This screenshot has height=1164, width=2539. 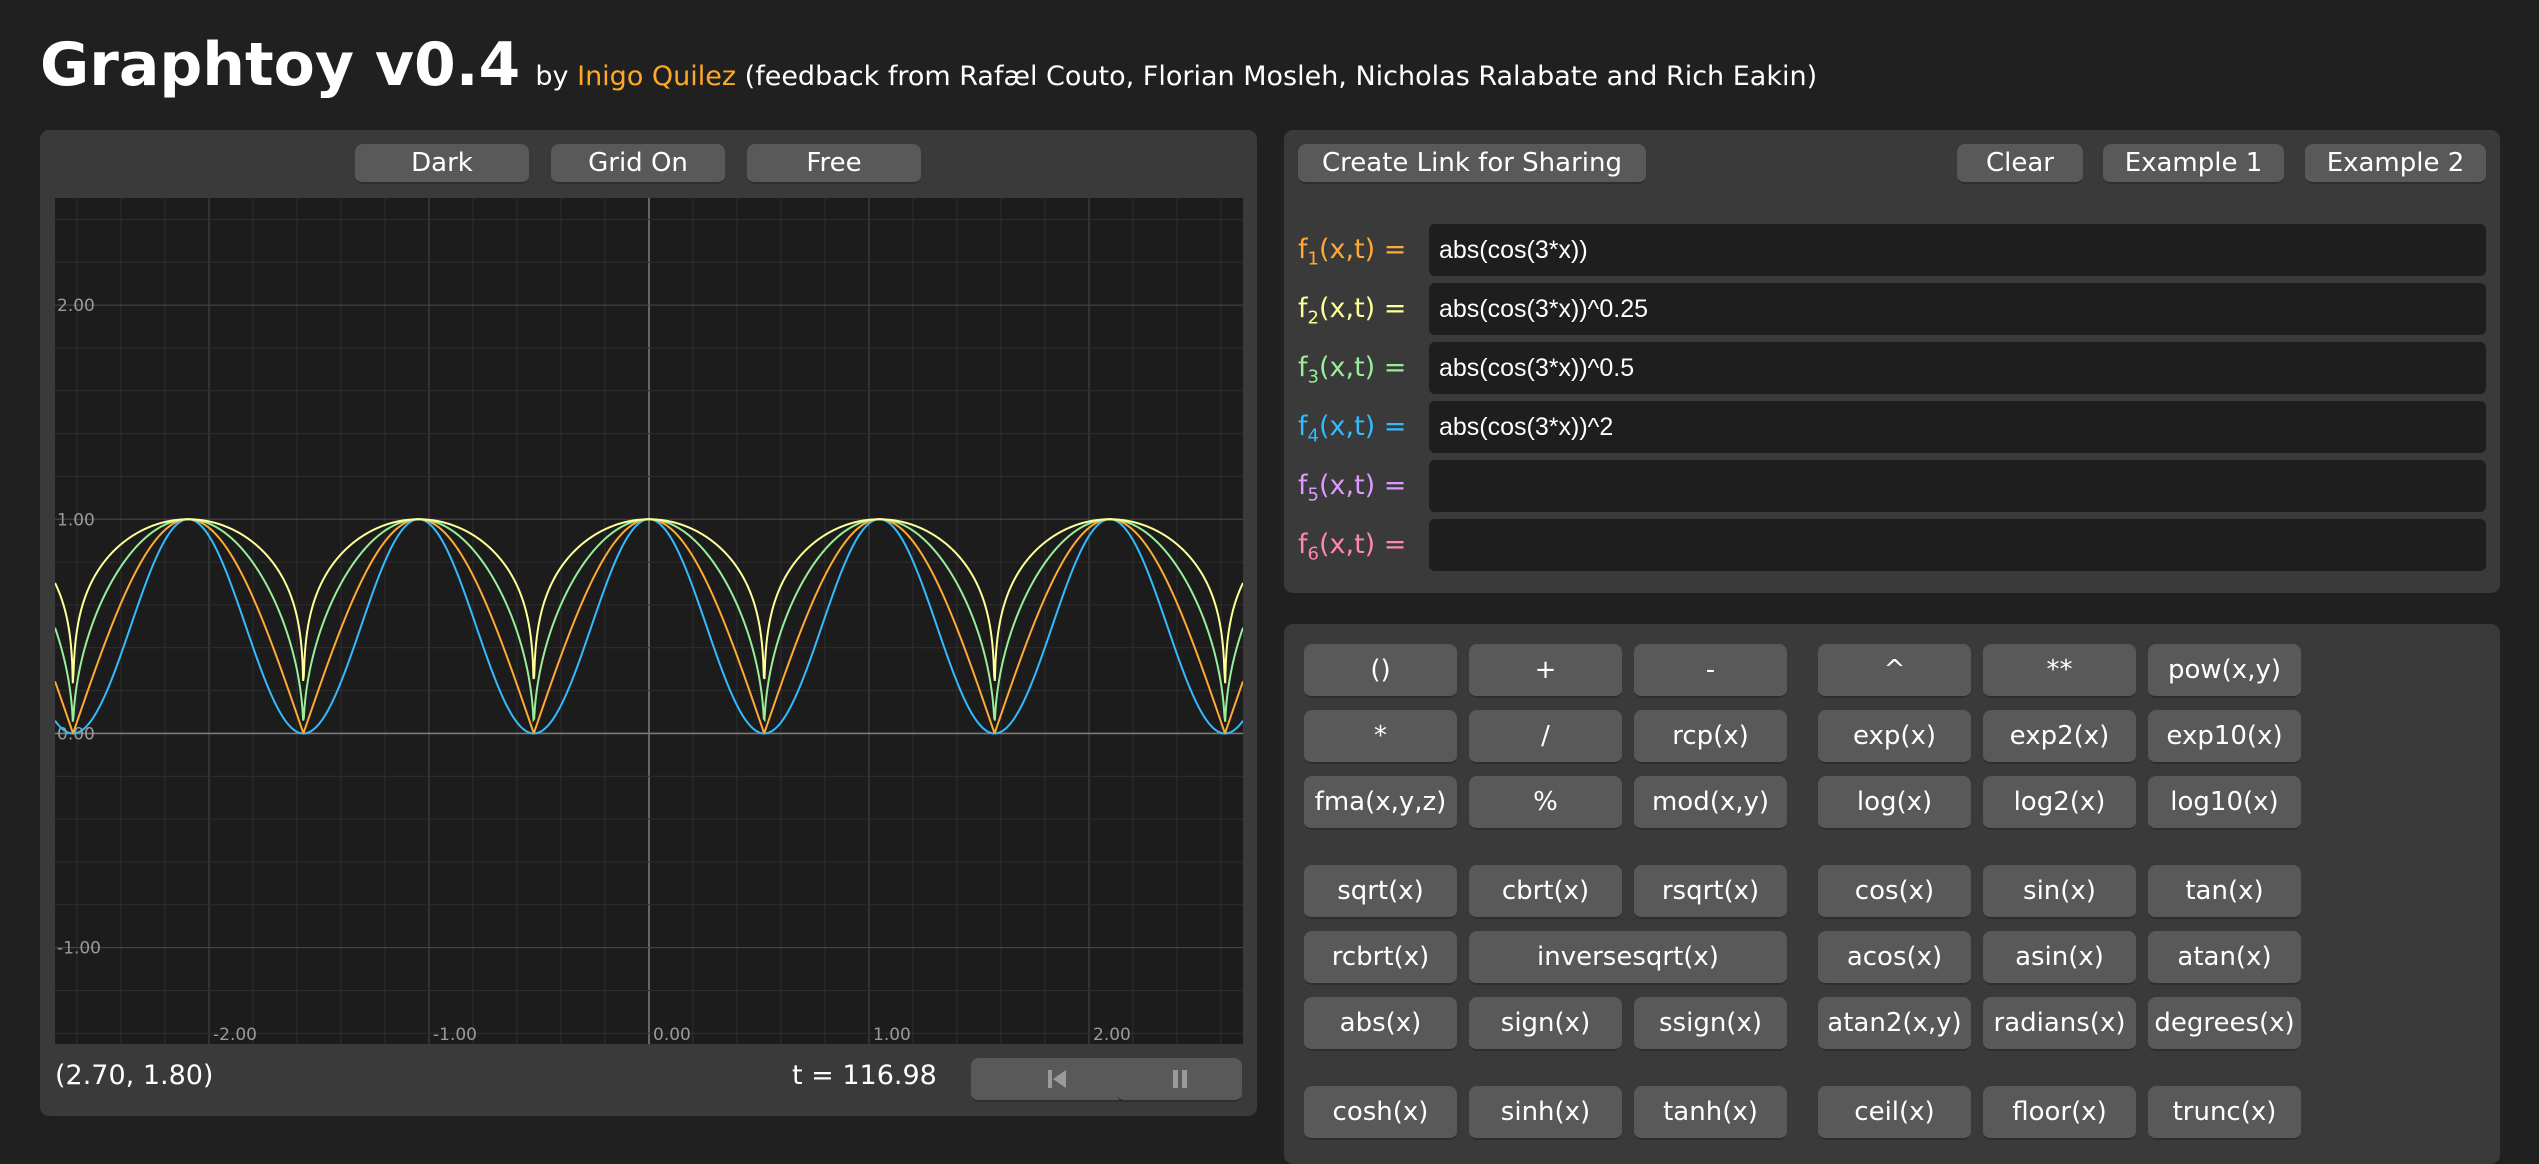 I want to click on key-mod-x-y-button: mod(x,y), so click(x=1710, y=803).